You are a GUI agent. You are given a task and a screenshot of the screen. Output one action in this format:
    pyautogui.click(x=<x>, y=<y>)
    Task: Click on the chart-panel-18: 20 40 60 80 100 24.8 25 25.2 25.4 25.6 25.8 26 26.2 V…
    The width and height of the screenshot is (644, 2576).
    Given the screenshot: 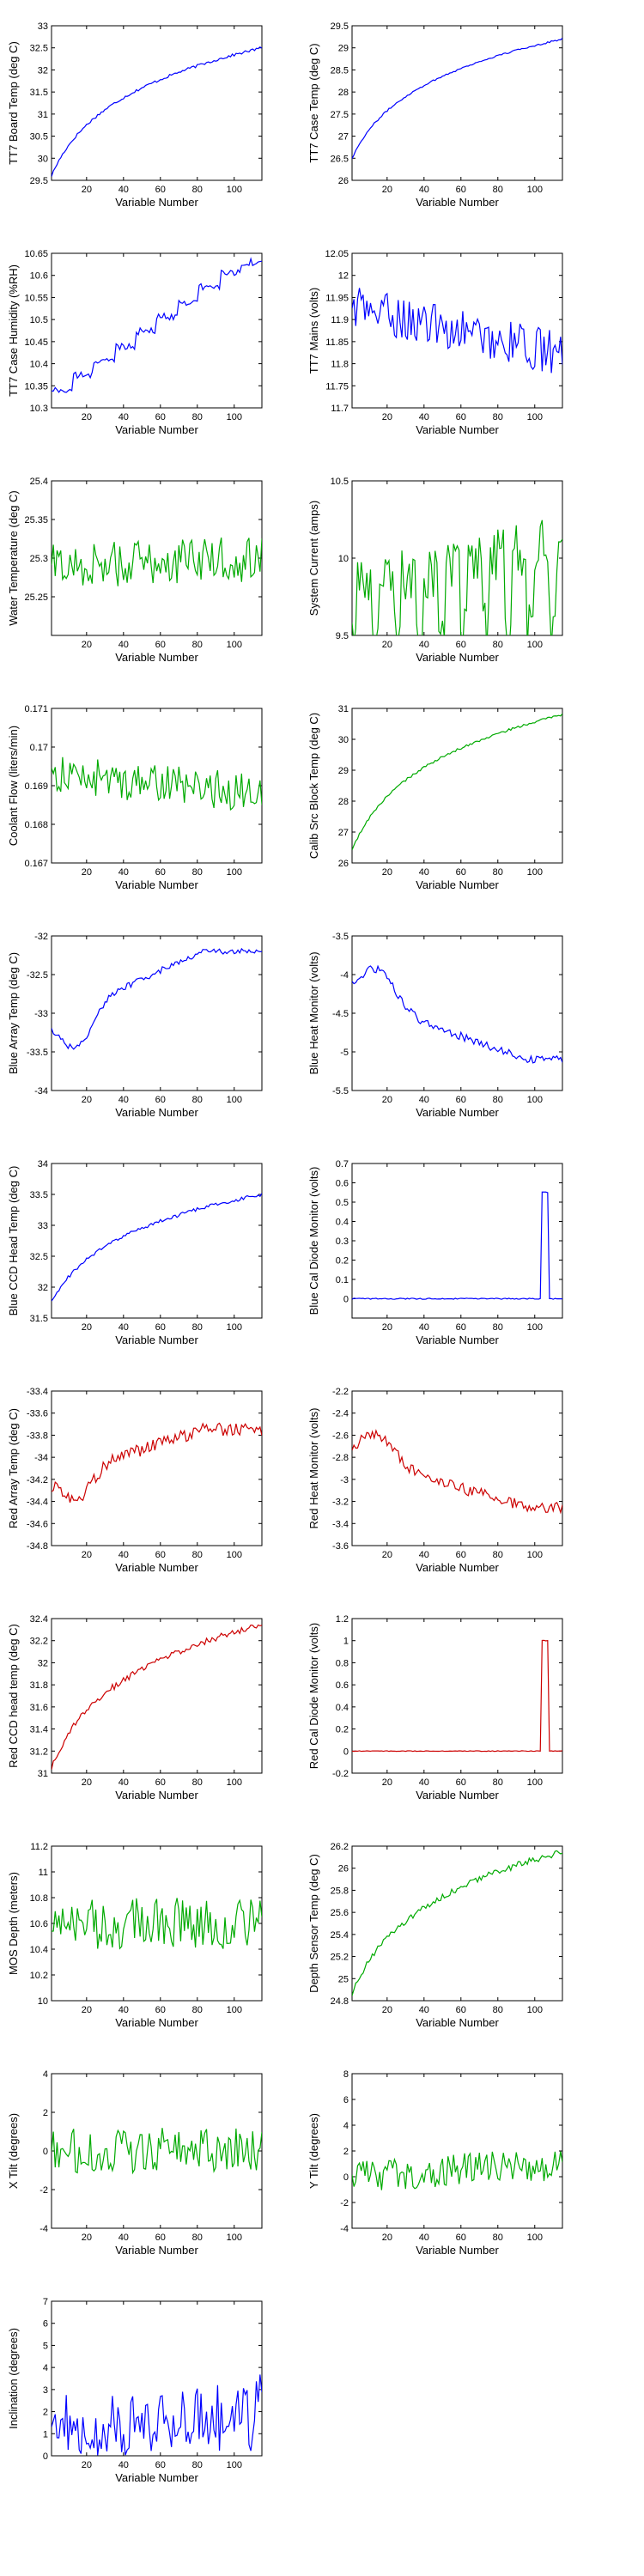 What is the action you would take?
    pyautogui.click(x=435, y=1936)
    